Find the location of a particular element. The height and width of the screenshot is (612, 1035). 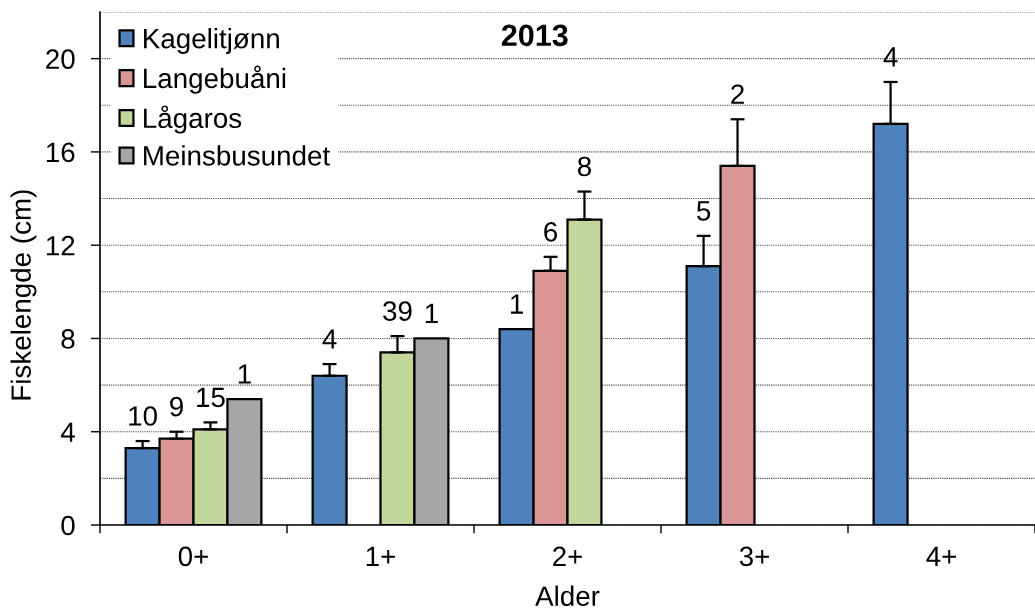

chart-title: 2013 is located at coordinates (534, 35).